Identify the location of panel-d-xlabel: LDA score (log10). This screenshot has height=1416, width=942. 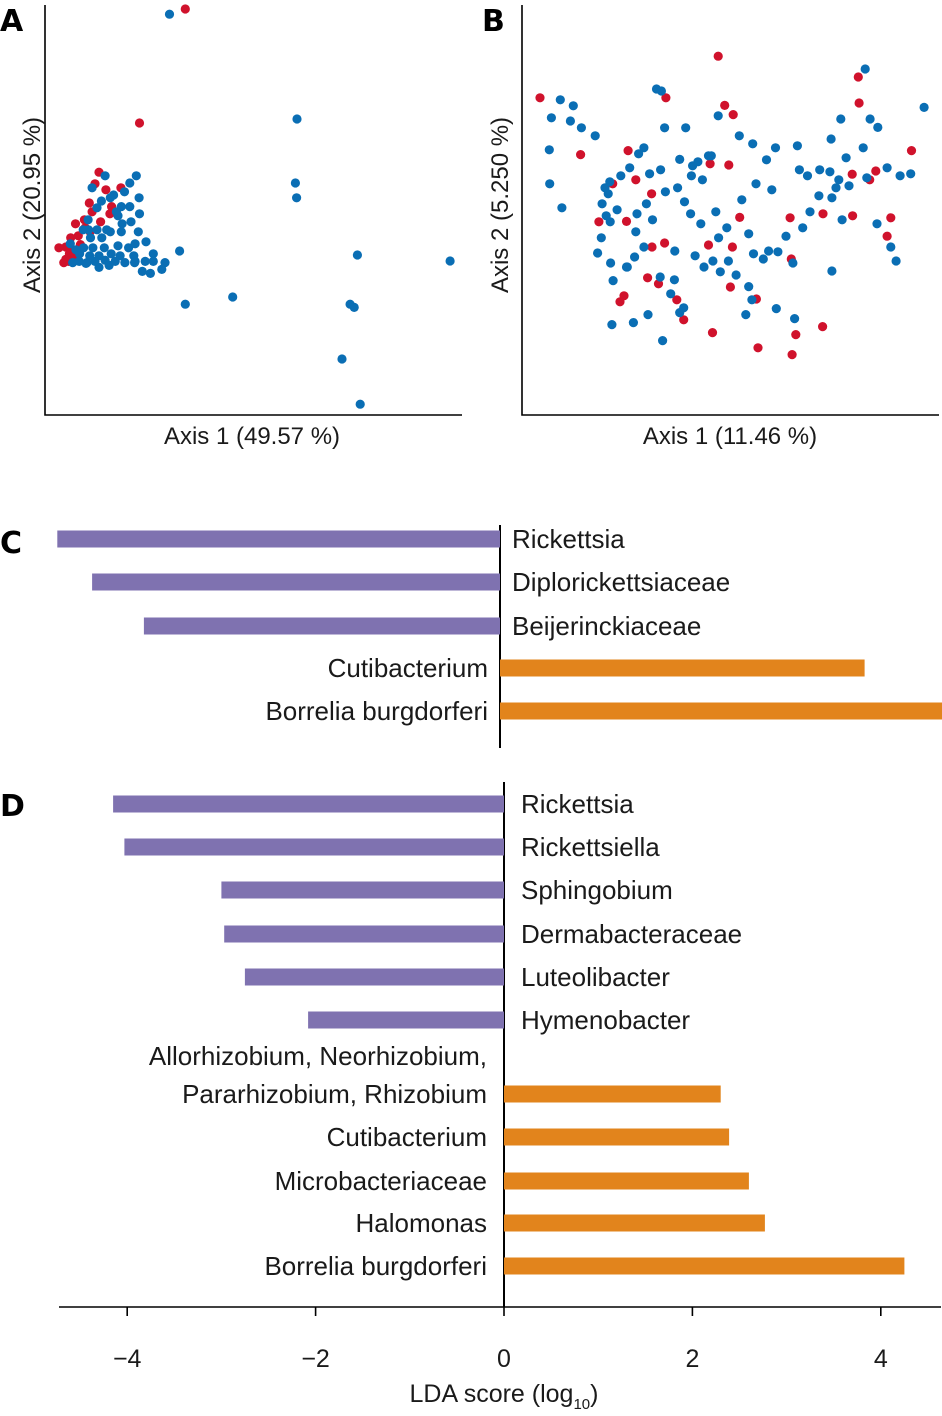
(504, 1396).